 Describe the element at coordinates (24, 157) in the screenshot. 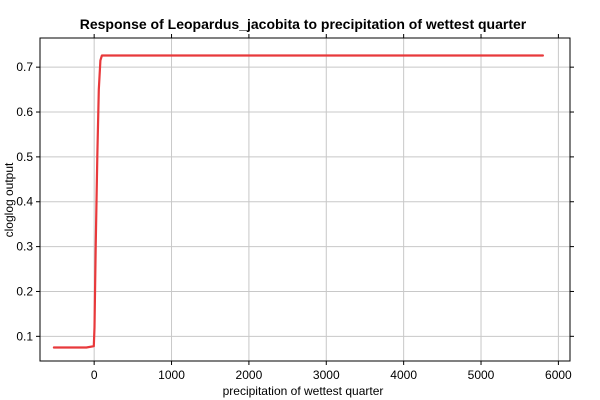

I see `y-tick-label: 0.5` at that location.